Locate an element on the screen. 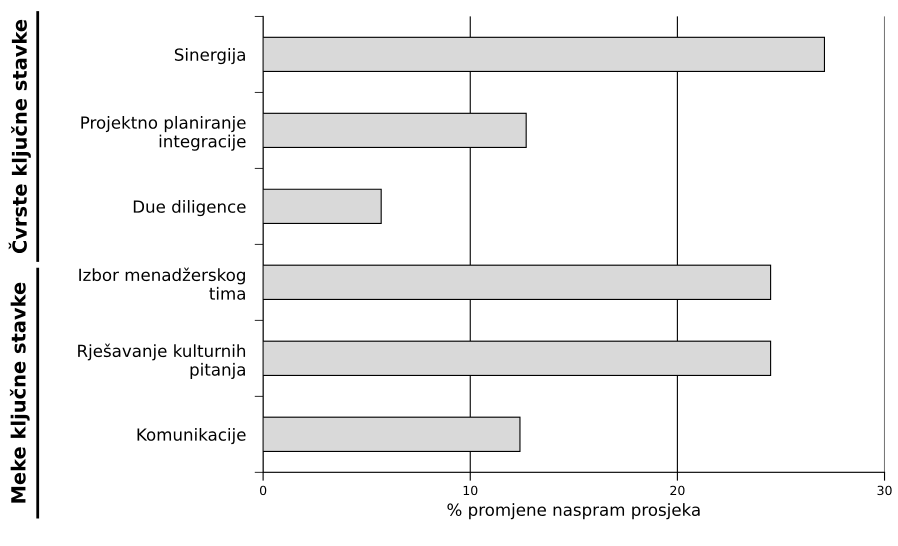 The width and height of the screenshot is (898, 546). y-tick-label: Due diligence is located at coordinates (190, 208).